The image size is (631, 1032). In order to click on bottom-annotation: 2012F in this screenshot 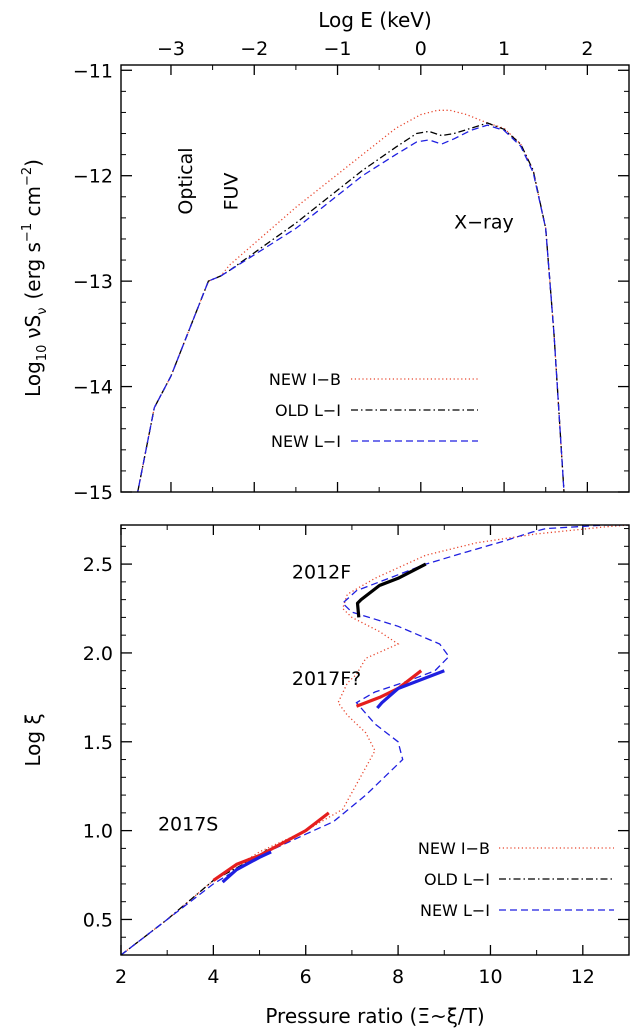, I will do `click(321, 572)`.